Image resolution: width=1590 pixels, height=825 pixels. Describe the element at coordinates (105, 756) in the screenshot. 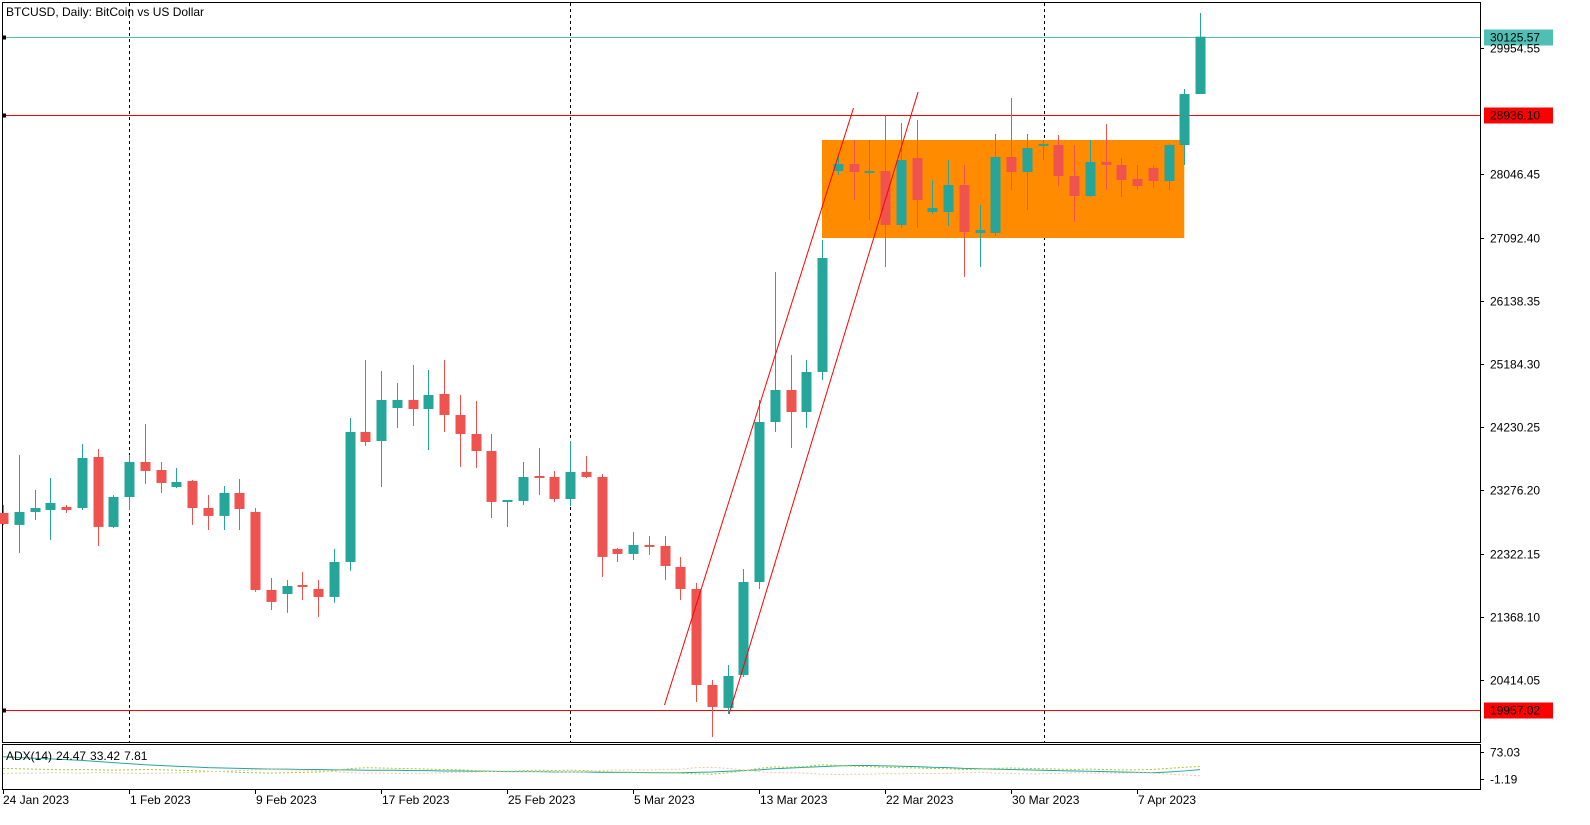

I see `indicator-label-part: 33.42` at that location.